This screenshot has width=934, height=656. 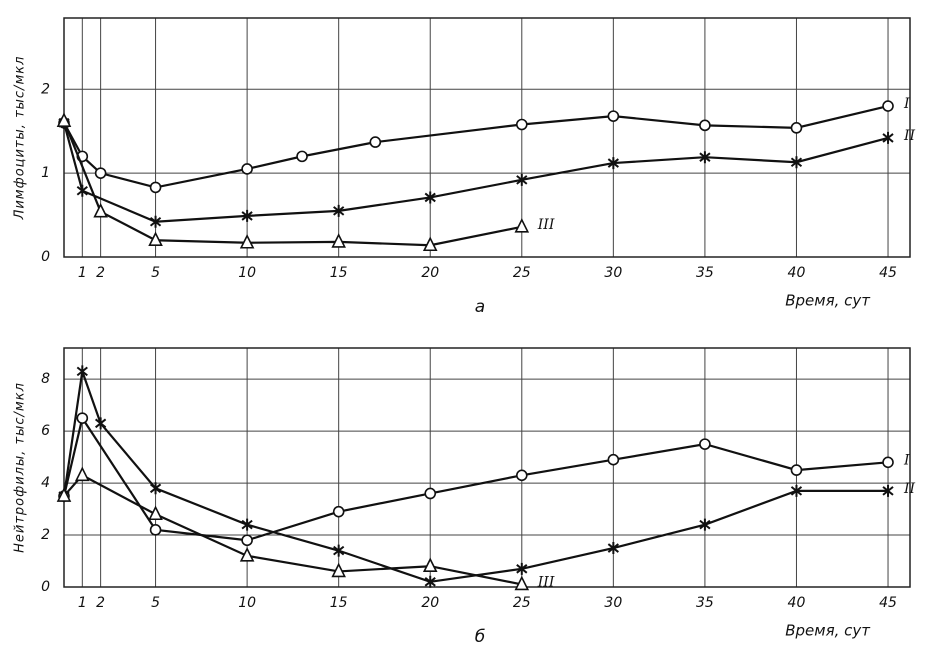 What do you see at coordinates (906, 104) in the screenshot?
I see `series-label: I` at bounding box center [906, 104].